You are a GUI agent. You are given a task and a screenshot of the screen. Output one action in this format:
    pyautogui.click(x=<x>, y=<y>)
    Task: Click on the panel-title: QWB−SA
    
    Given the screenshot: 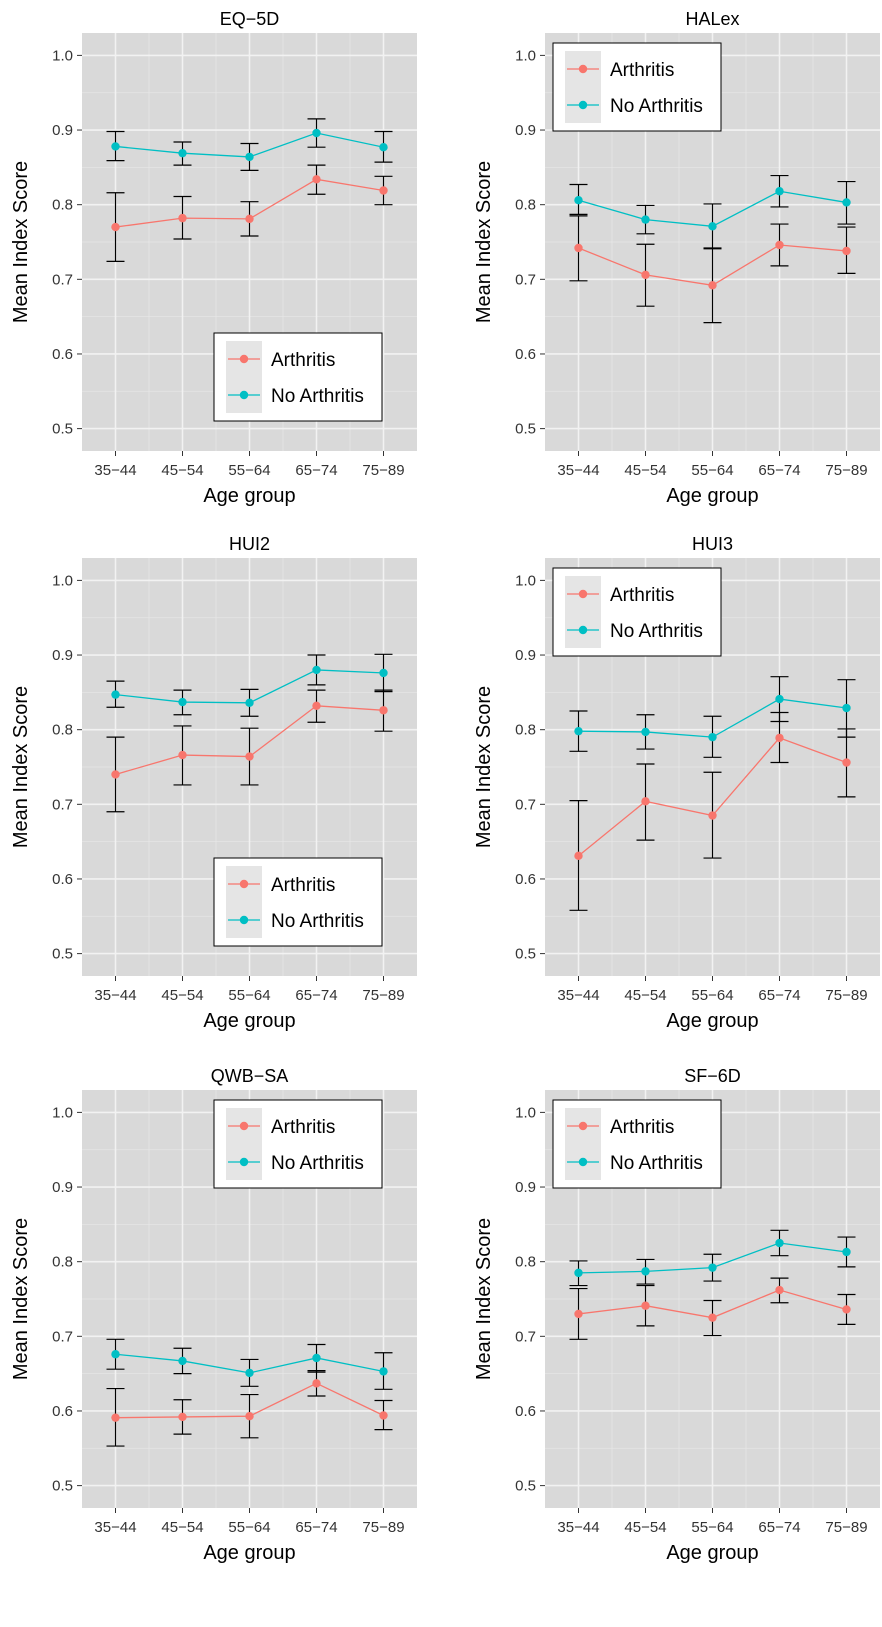 What is the action you would take?
    pyautogui.click(x=250, y=1076)
    